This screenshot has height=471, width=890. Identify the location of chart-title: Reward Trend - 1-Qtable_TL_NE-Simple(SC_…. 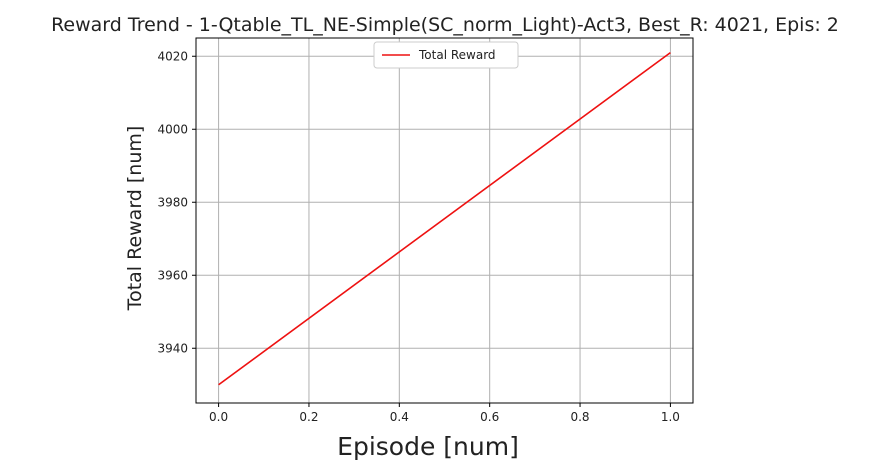
(445, 25).